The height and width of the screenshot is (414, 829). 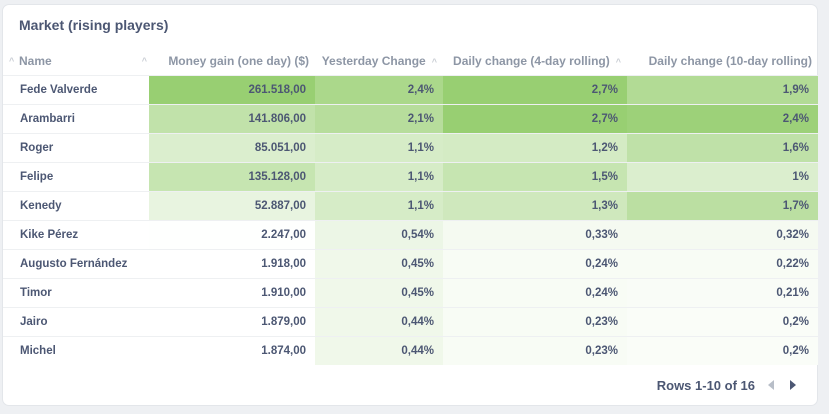 What do you see at coordinates (76, 89) in the screenshot?
I see `player-name-cell: Fede Valverde` at bounding box center [76, 89].